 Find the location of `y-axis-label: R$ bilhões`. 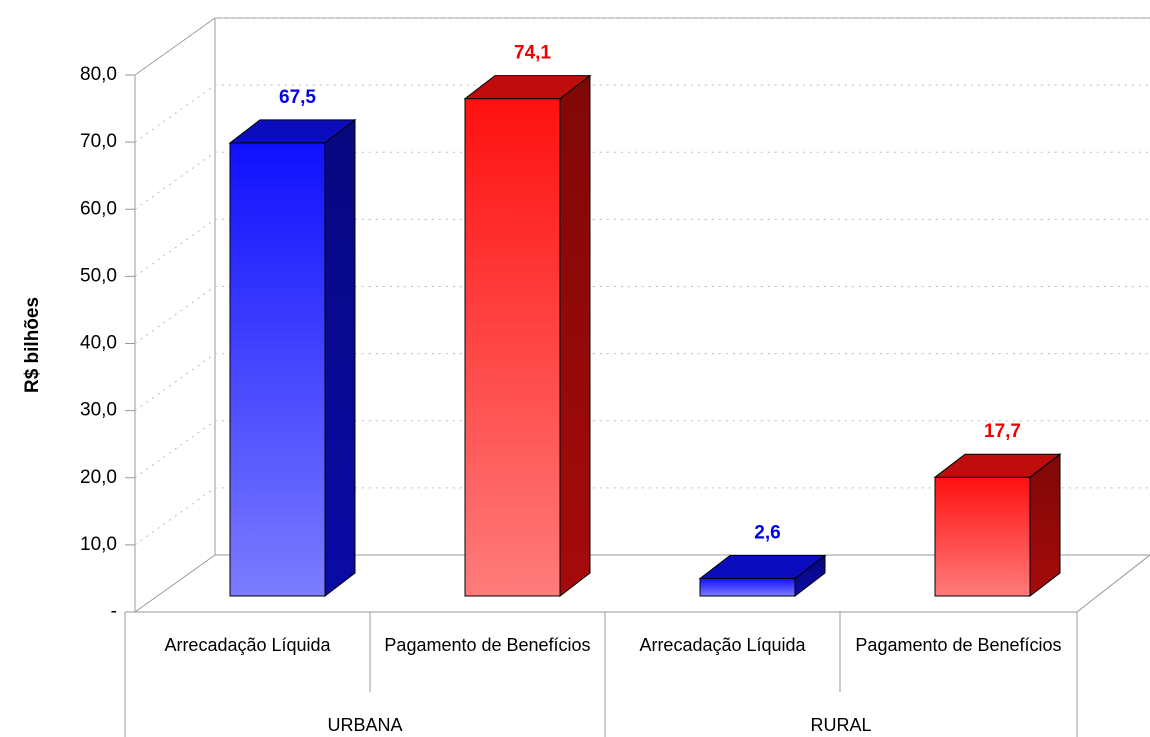

y-axis-label: R$ bilhões is located at coordinates (32, 345).